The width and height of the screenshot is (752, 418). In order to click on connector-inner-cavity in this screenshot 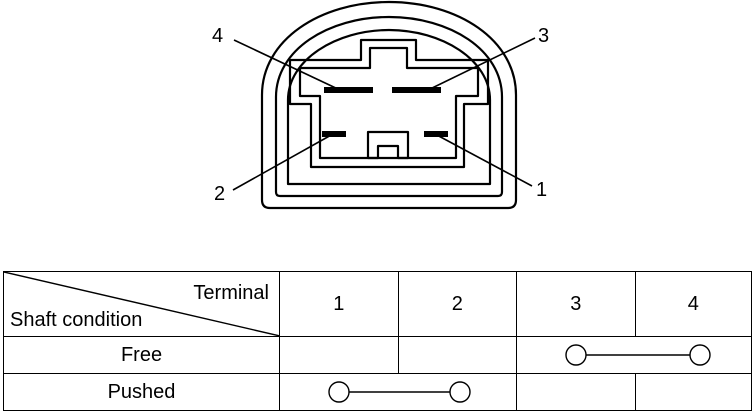, I will do `click(389, 103)`.